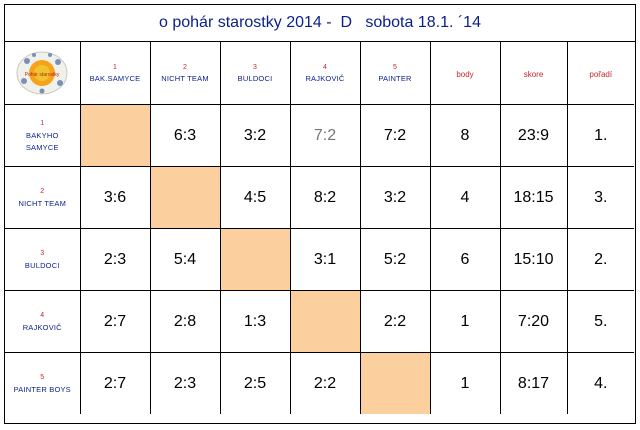  I want to click on column-team-name: RAJKOVIČ, so click(325, 78).